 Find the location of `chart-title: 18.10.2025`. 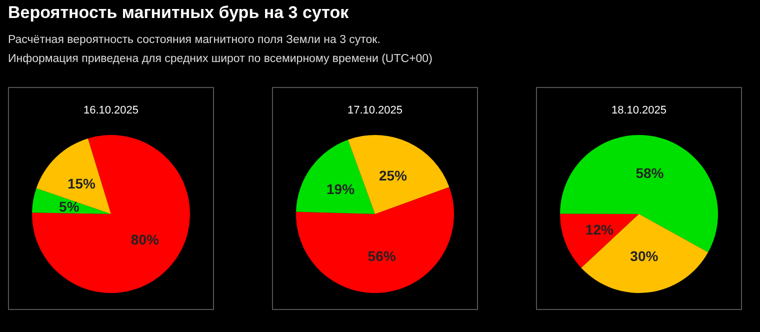

chart-title: 18.10.2025 is located at coordinates (639, 110).